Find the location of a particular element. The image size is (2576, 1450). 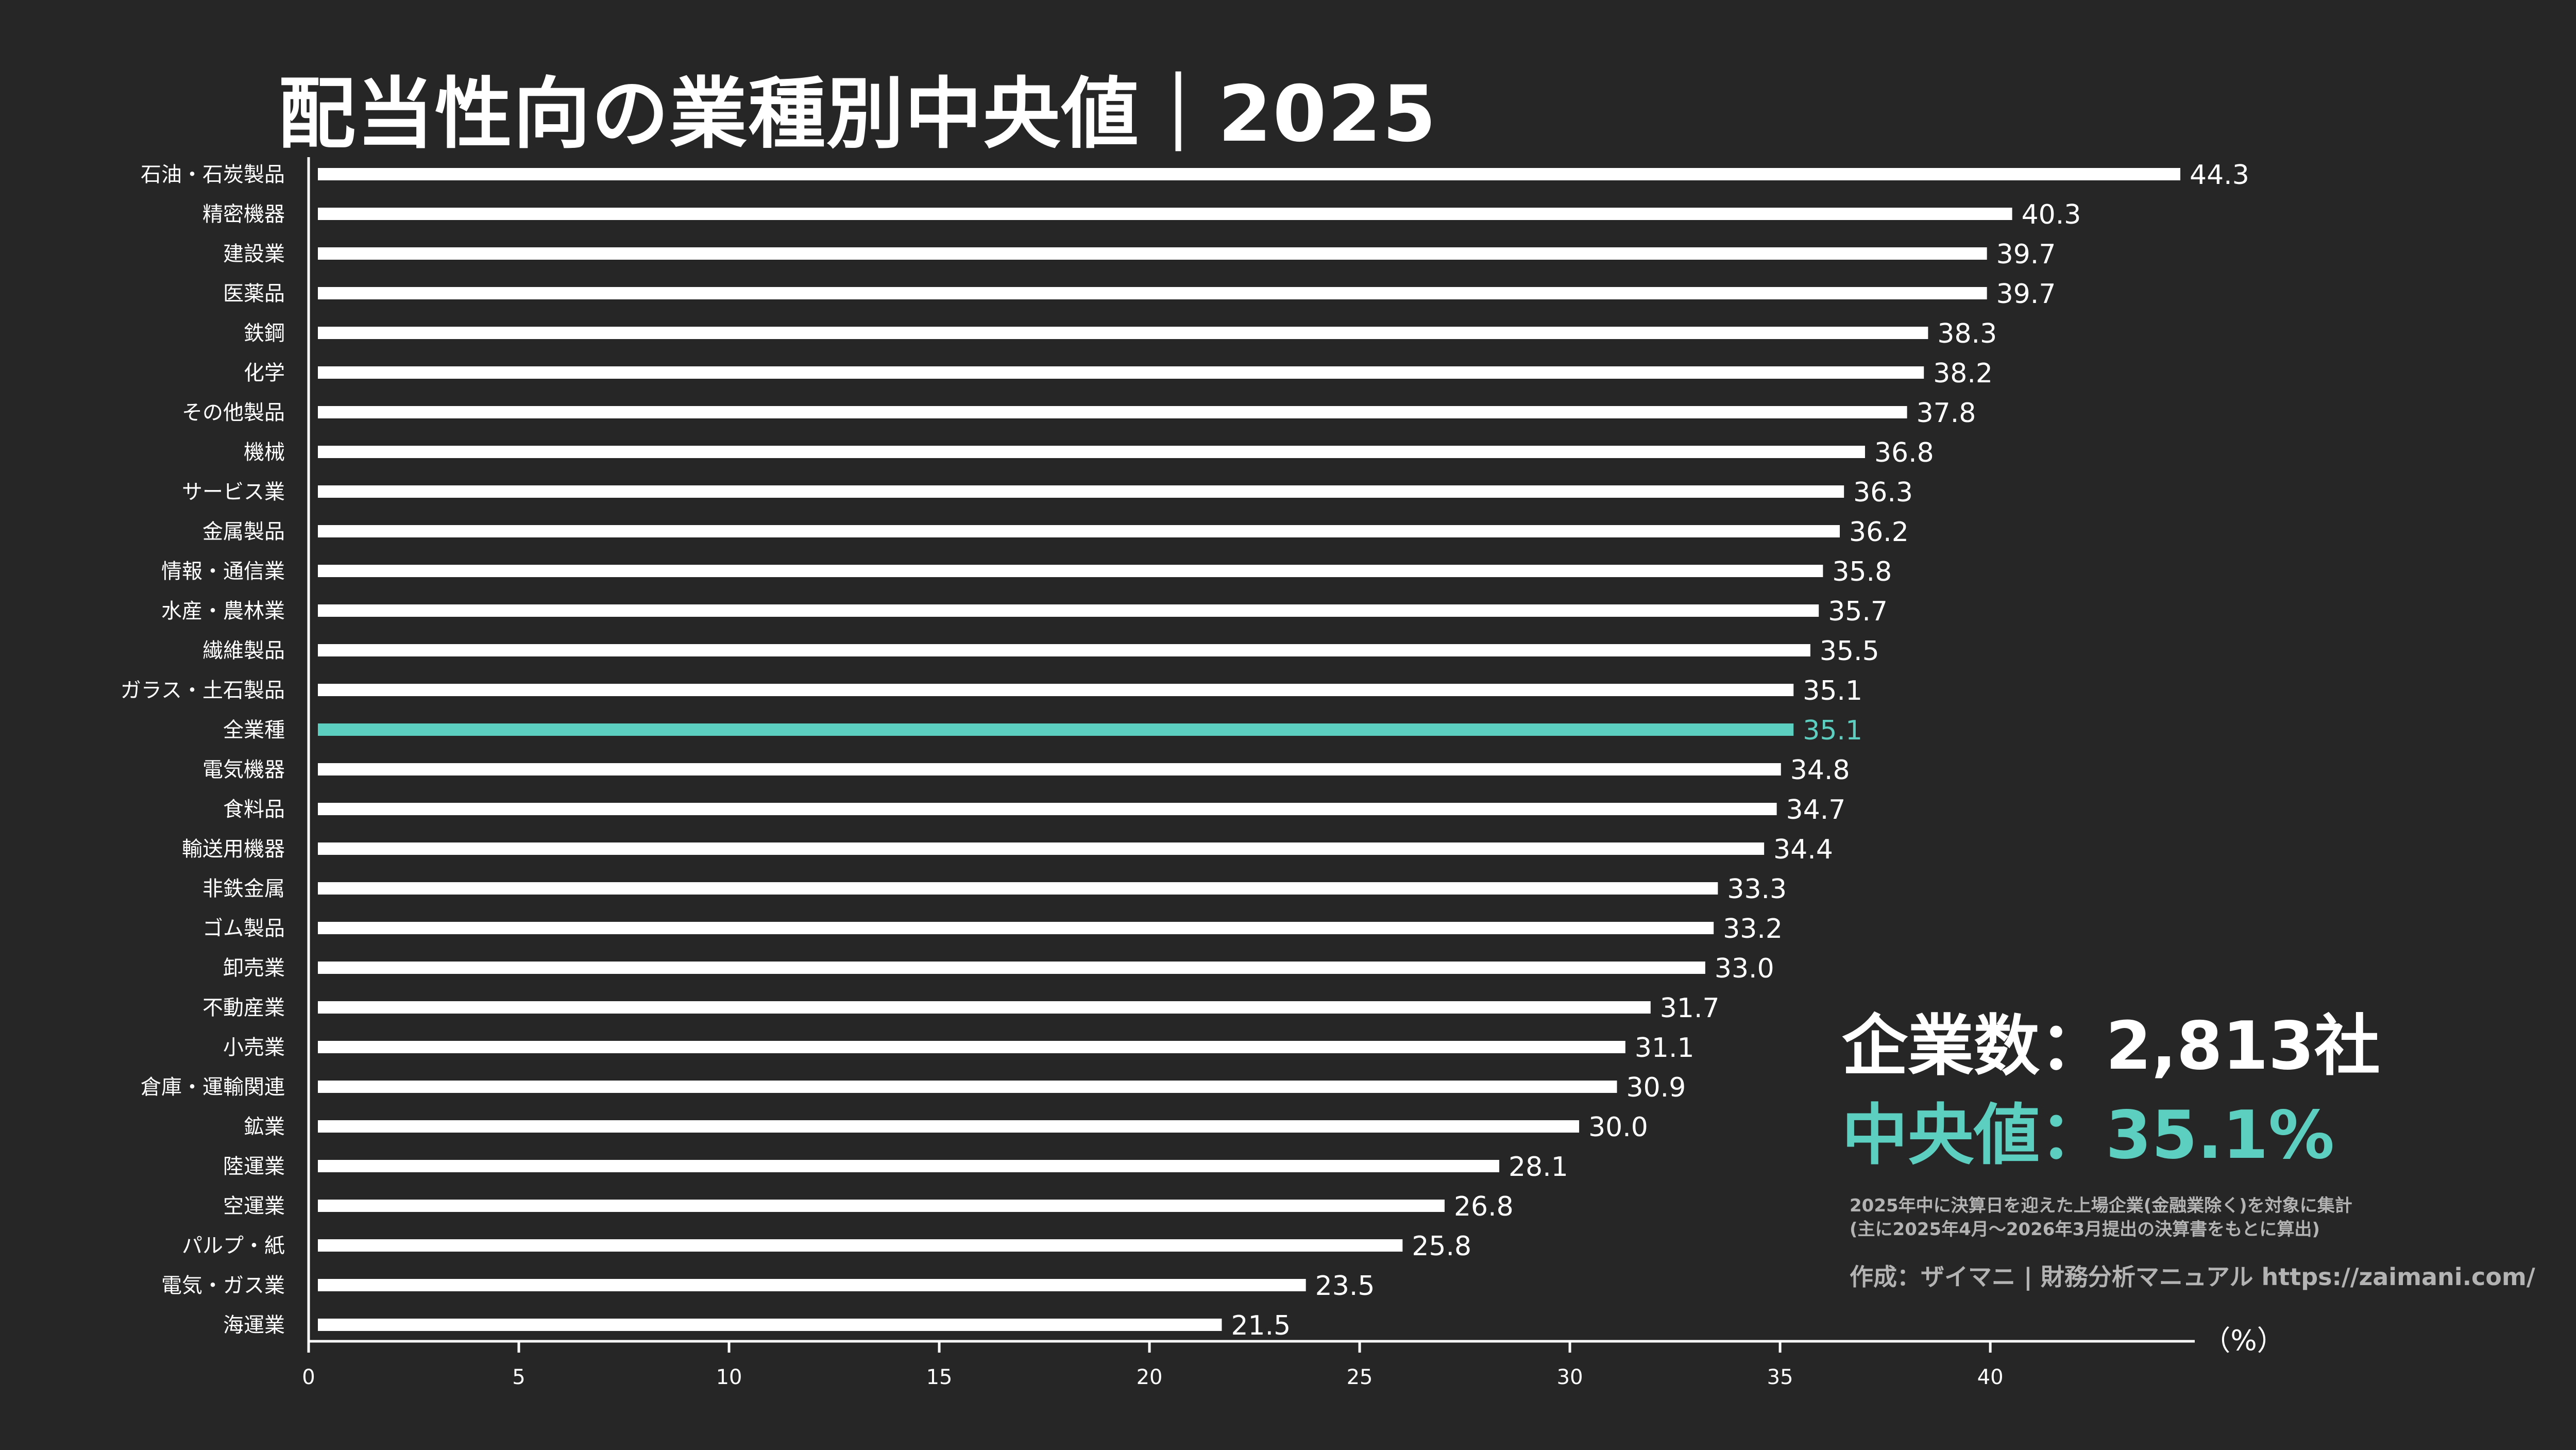

x-tick-label-3: 15 is located at coordinates (939, 1377).